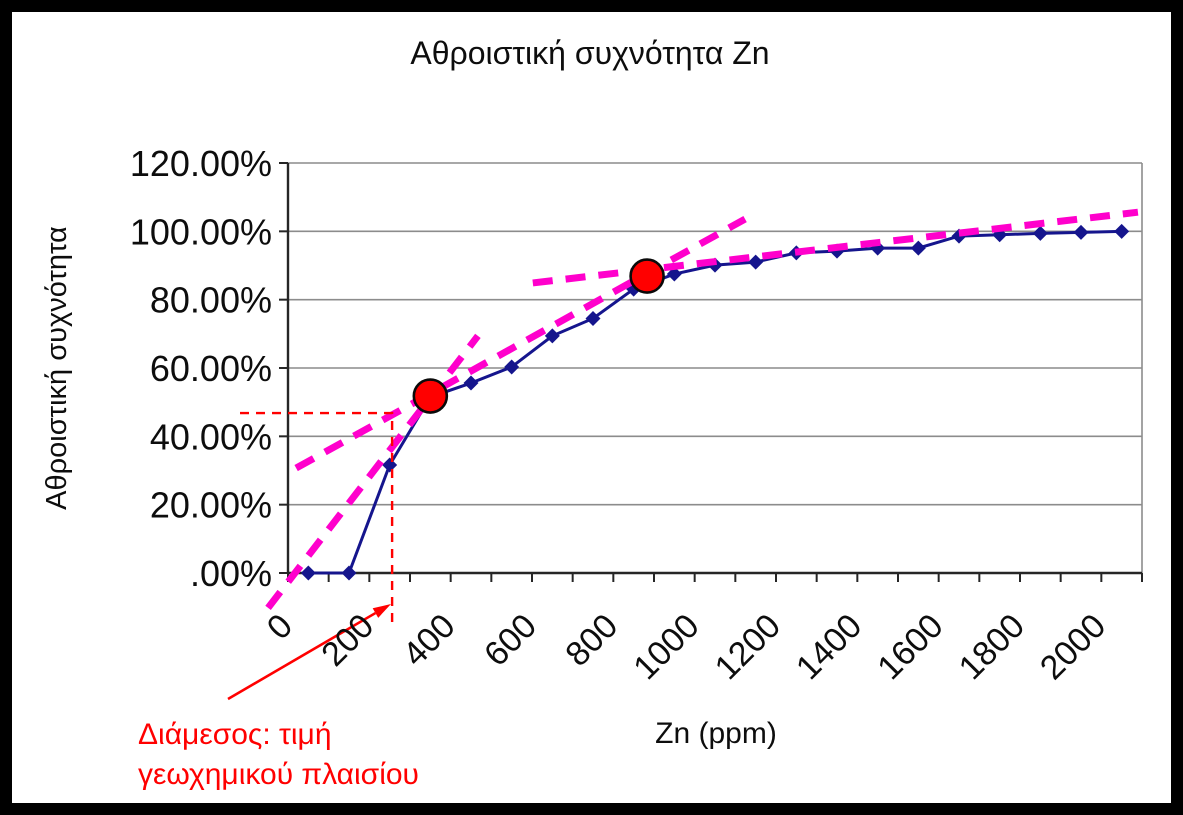 The image size is (1183, 815). What do you see at coordinates (211, 368) in the screenshot?
I see `y-tick-label: 60.00%` at bounding box center [211, 368].